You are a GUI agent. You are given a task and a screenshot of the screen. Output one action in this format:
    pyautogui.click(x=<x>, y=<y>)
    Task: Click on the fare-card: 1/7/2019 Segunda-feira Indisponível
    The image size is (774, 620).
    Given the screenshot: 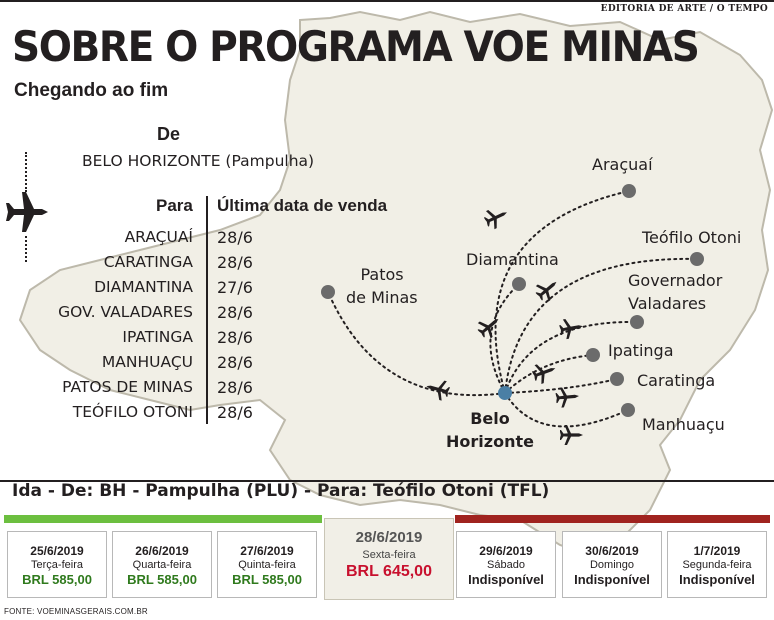 What is the action you would take?
    pyautogui.click(x=717, y=564)
    